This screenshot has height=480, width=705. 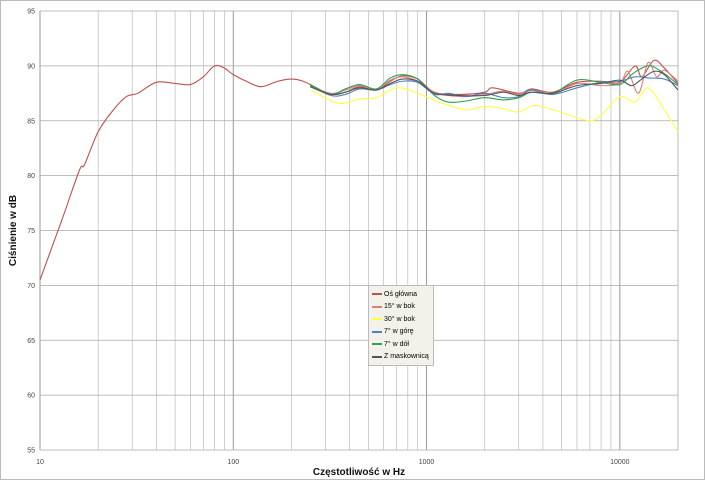 I want to click on legend-item: 15° w bok, so click(x=401, y=307).